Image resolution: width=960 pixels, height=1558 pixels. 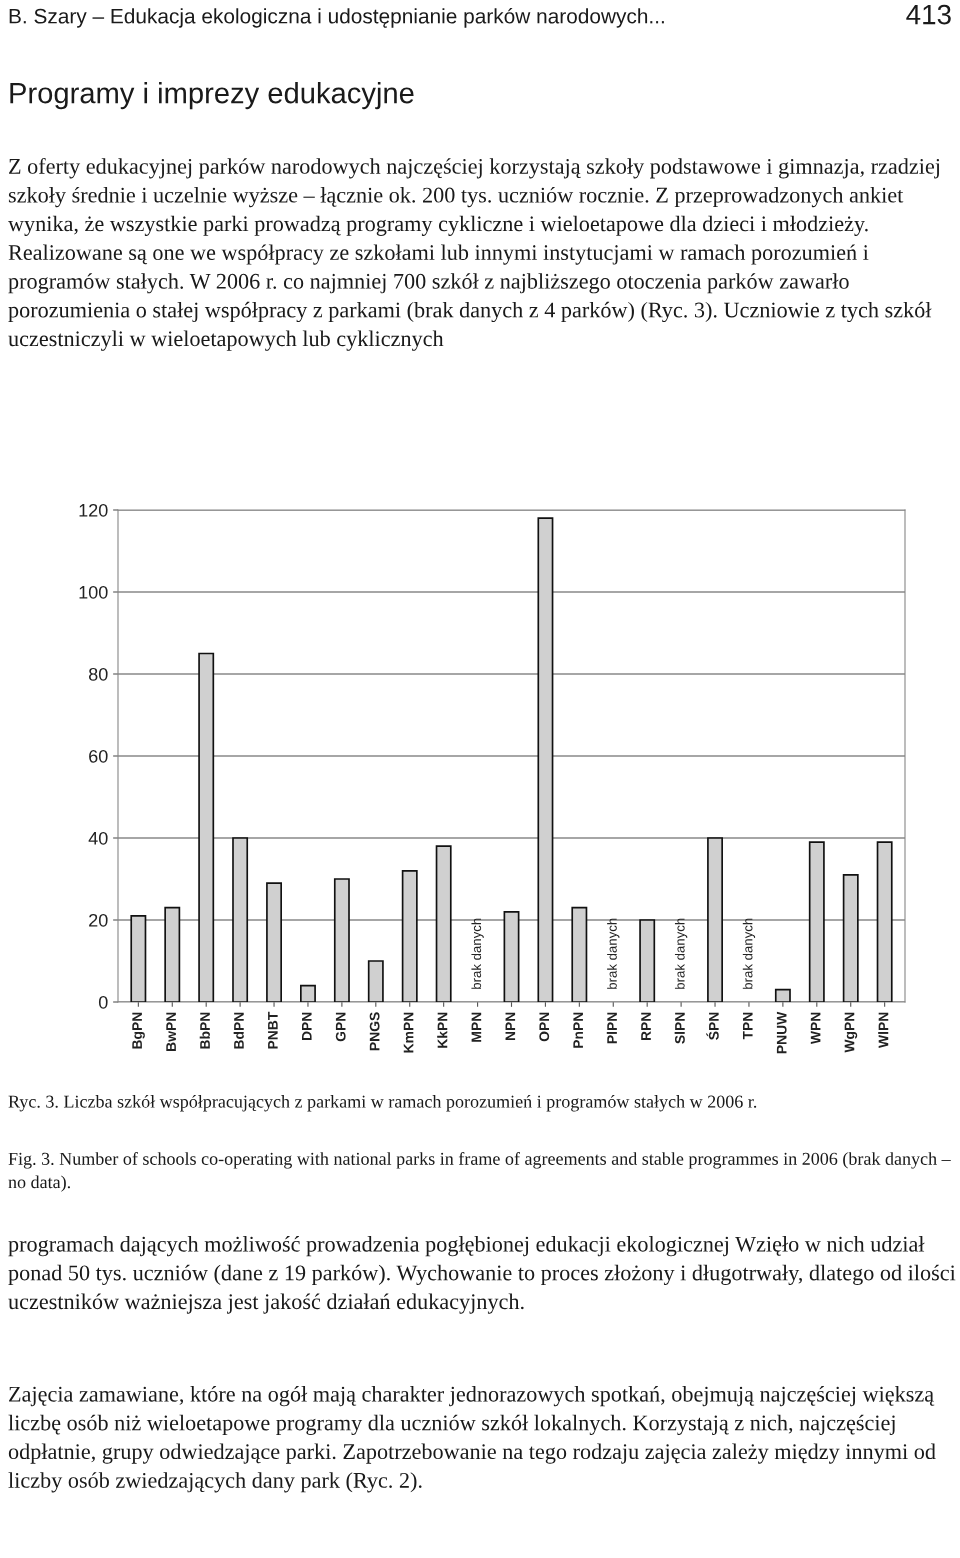 What do you see at coordinates (103, 1002) in the screenshot?
I see `y-tick-label: 0` at bounding box center [103, 1002].